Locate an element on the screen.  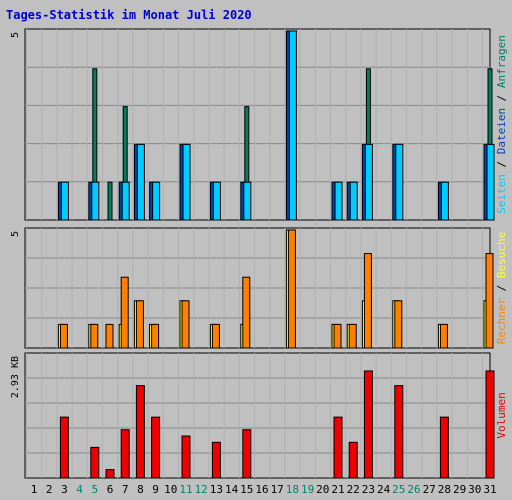
scale-label-bottom: 2.93 KB is located at coordinates (15, 377).